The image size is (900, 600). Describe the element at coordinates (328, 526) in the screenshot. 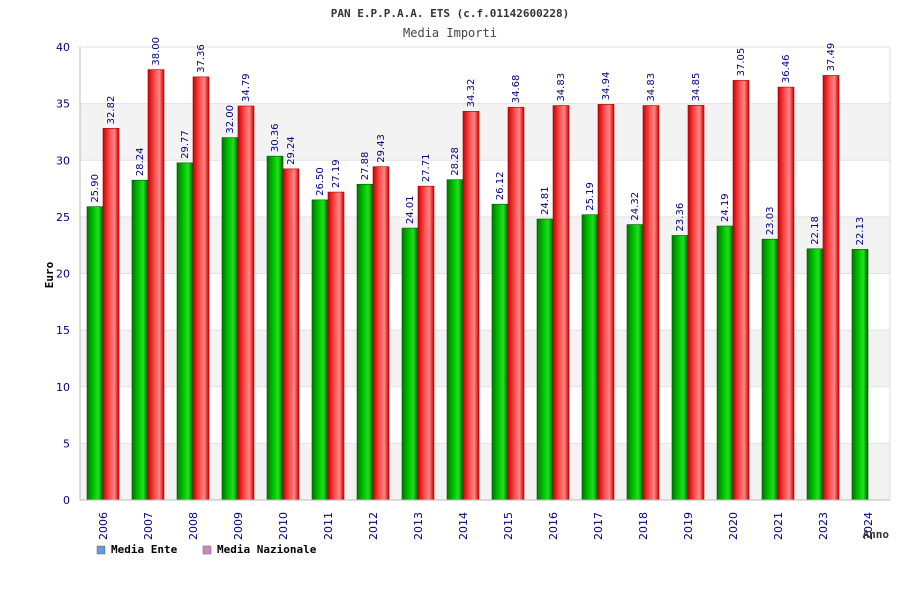

I see `x-tick-label: 2011` at that location.